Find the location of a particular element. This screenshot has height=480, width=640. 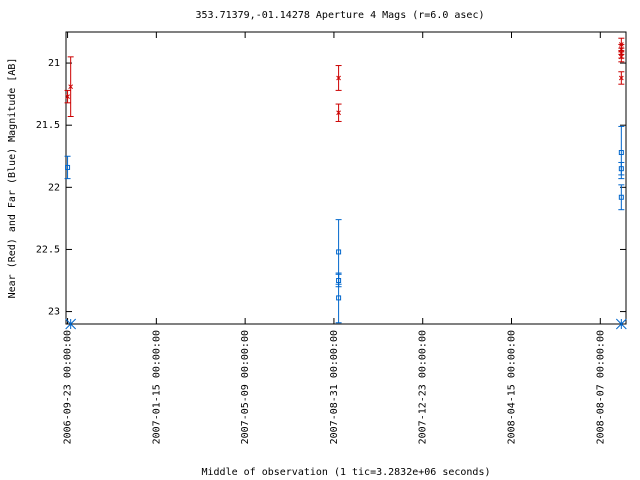

x-tick-label: 2007-05-09 00:00:00 is located at coordinates (245, 387).